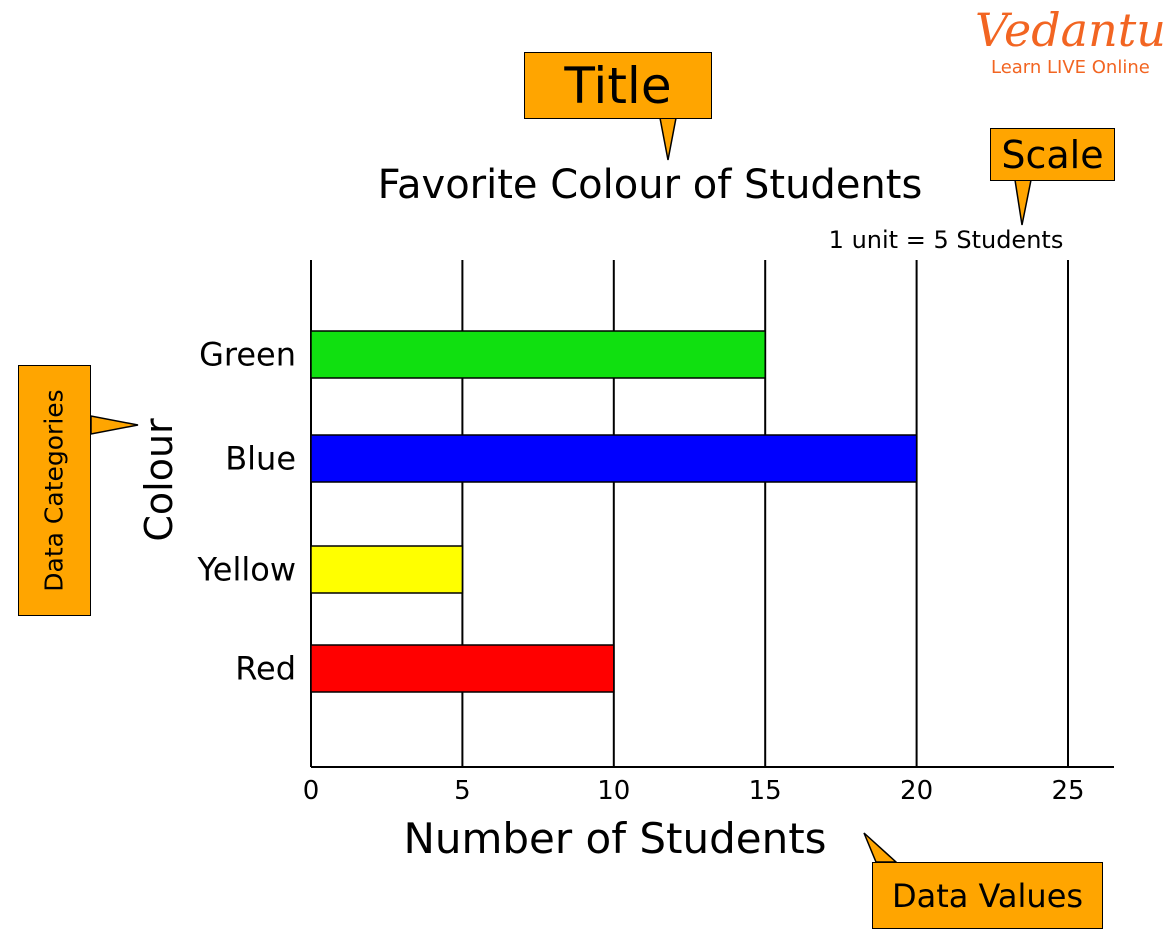 The image size is (1171, 942). I want to click on values-callout-pointer, so click(880, 847).